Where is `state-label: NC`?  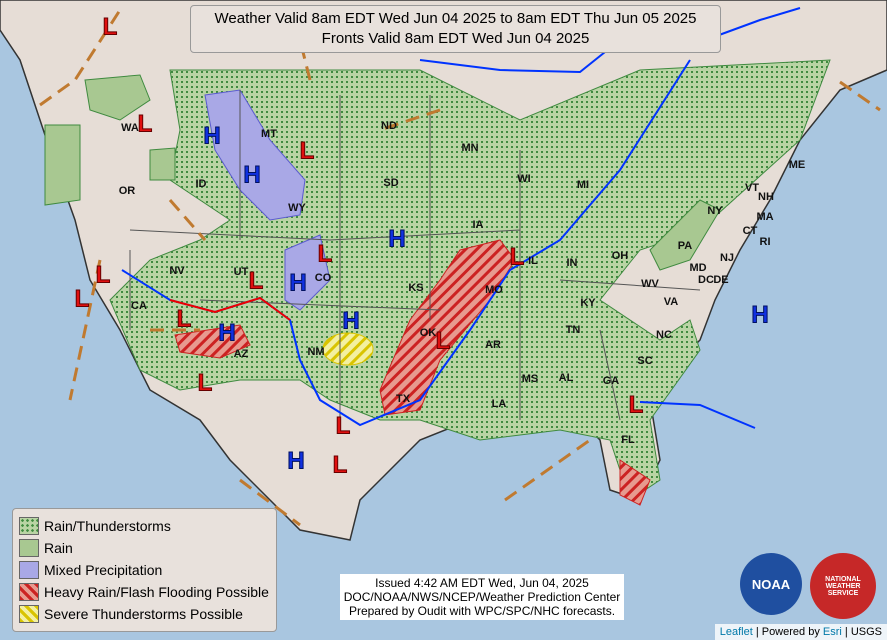
state-label: NC is located at coordinates (664, 335).